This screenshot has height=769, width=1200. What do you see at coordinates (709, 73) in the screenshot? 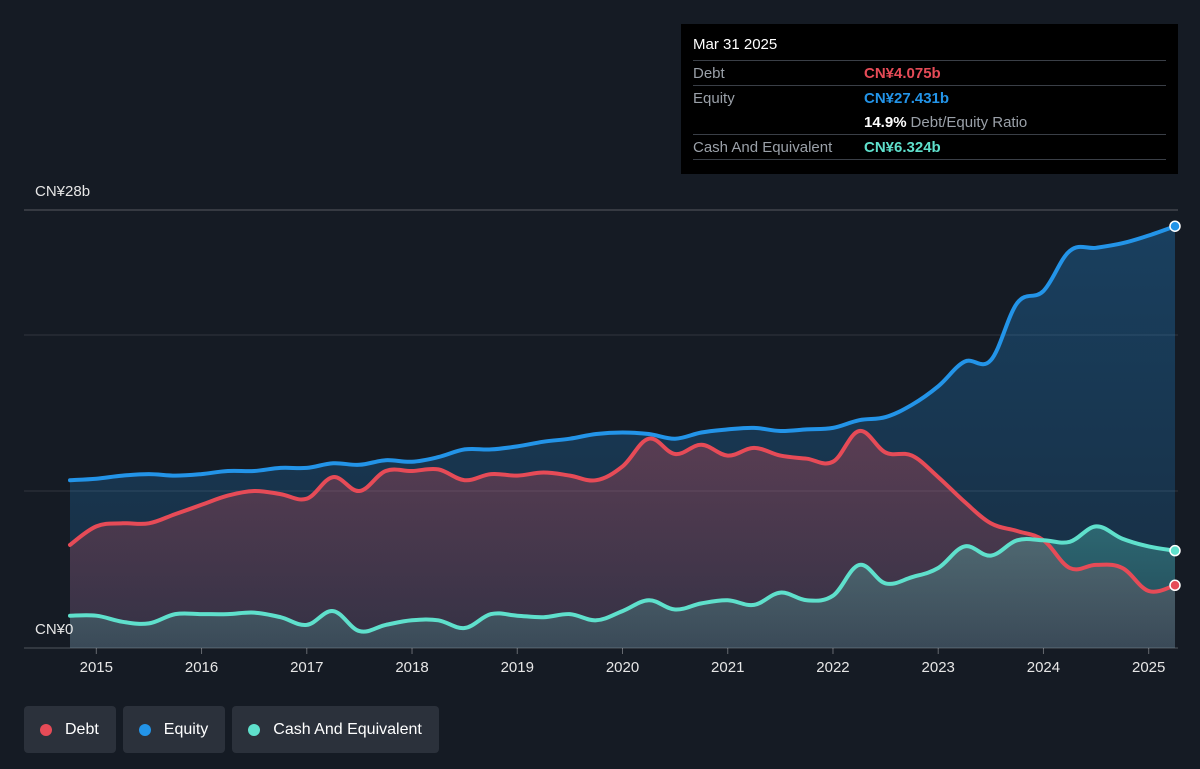
I see `tooltip-debt-label: Debt` at bounding box center [709, 73].